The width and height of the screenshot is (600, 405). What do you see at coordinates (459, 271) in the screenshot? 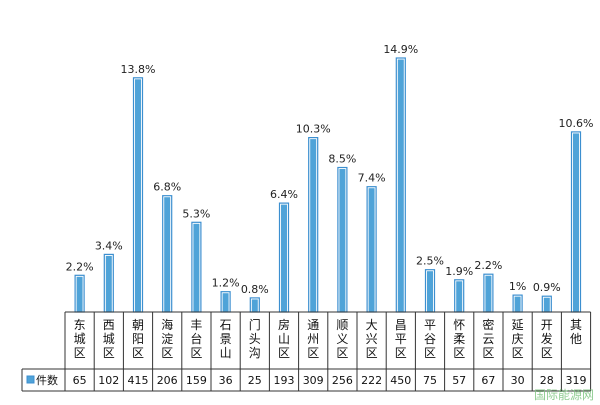
I see `percent-label: 1.9%` at bounding box center [459, 271].